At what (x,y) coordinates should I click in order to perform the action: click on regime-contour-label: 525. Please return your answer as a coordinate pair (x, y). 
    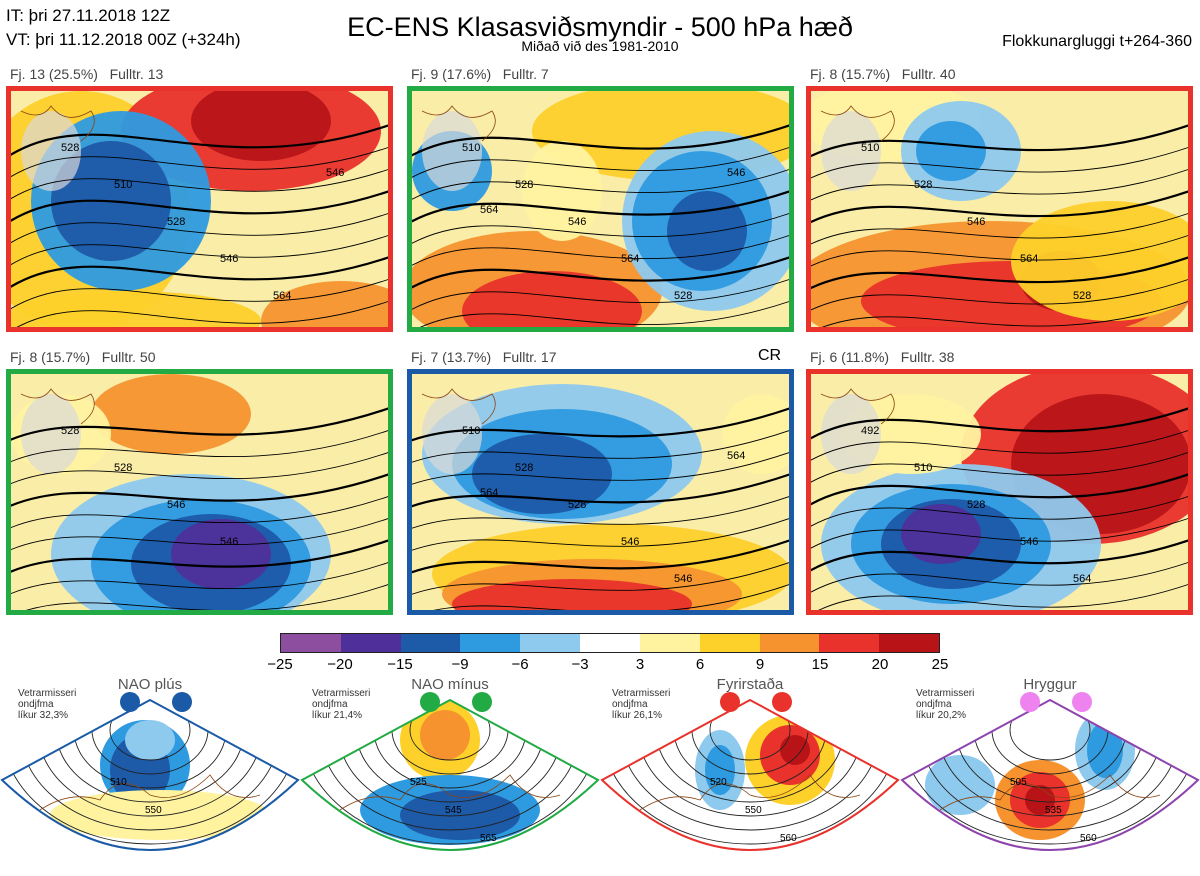
    Looking at the image, I should click on (418, 782).